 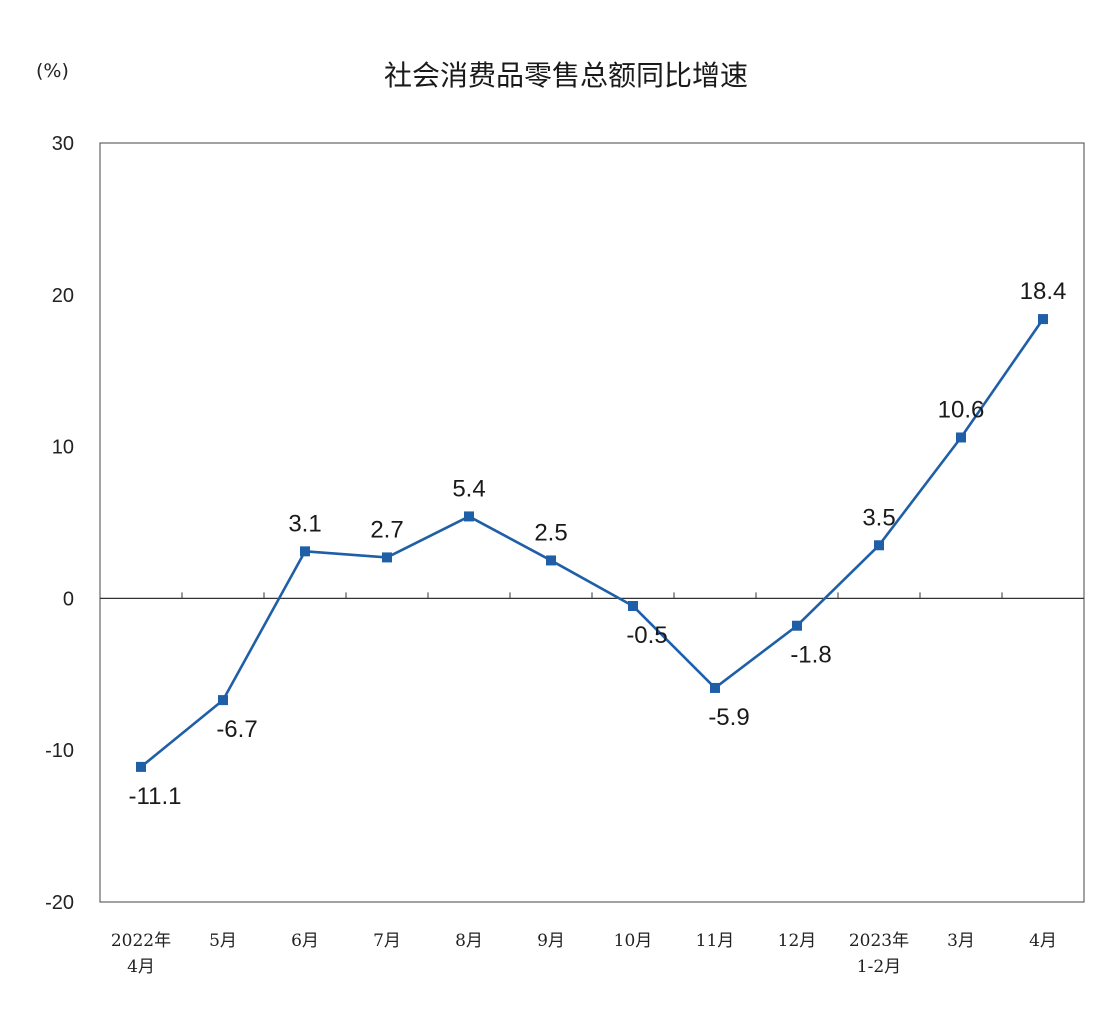 I want to click on chart-title: 社会消费品零售总额同比增速, so click(x=566, y=75).